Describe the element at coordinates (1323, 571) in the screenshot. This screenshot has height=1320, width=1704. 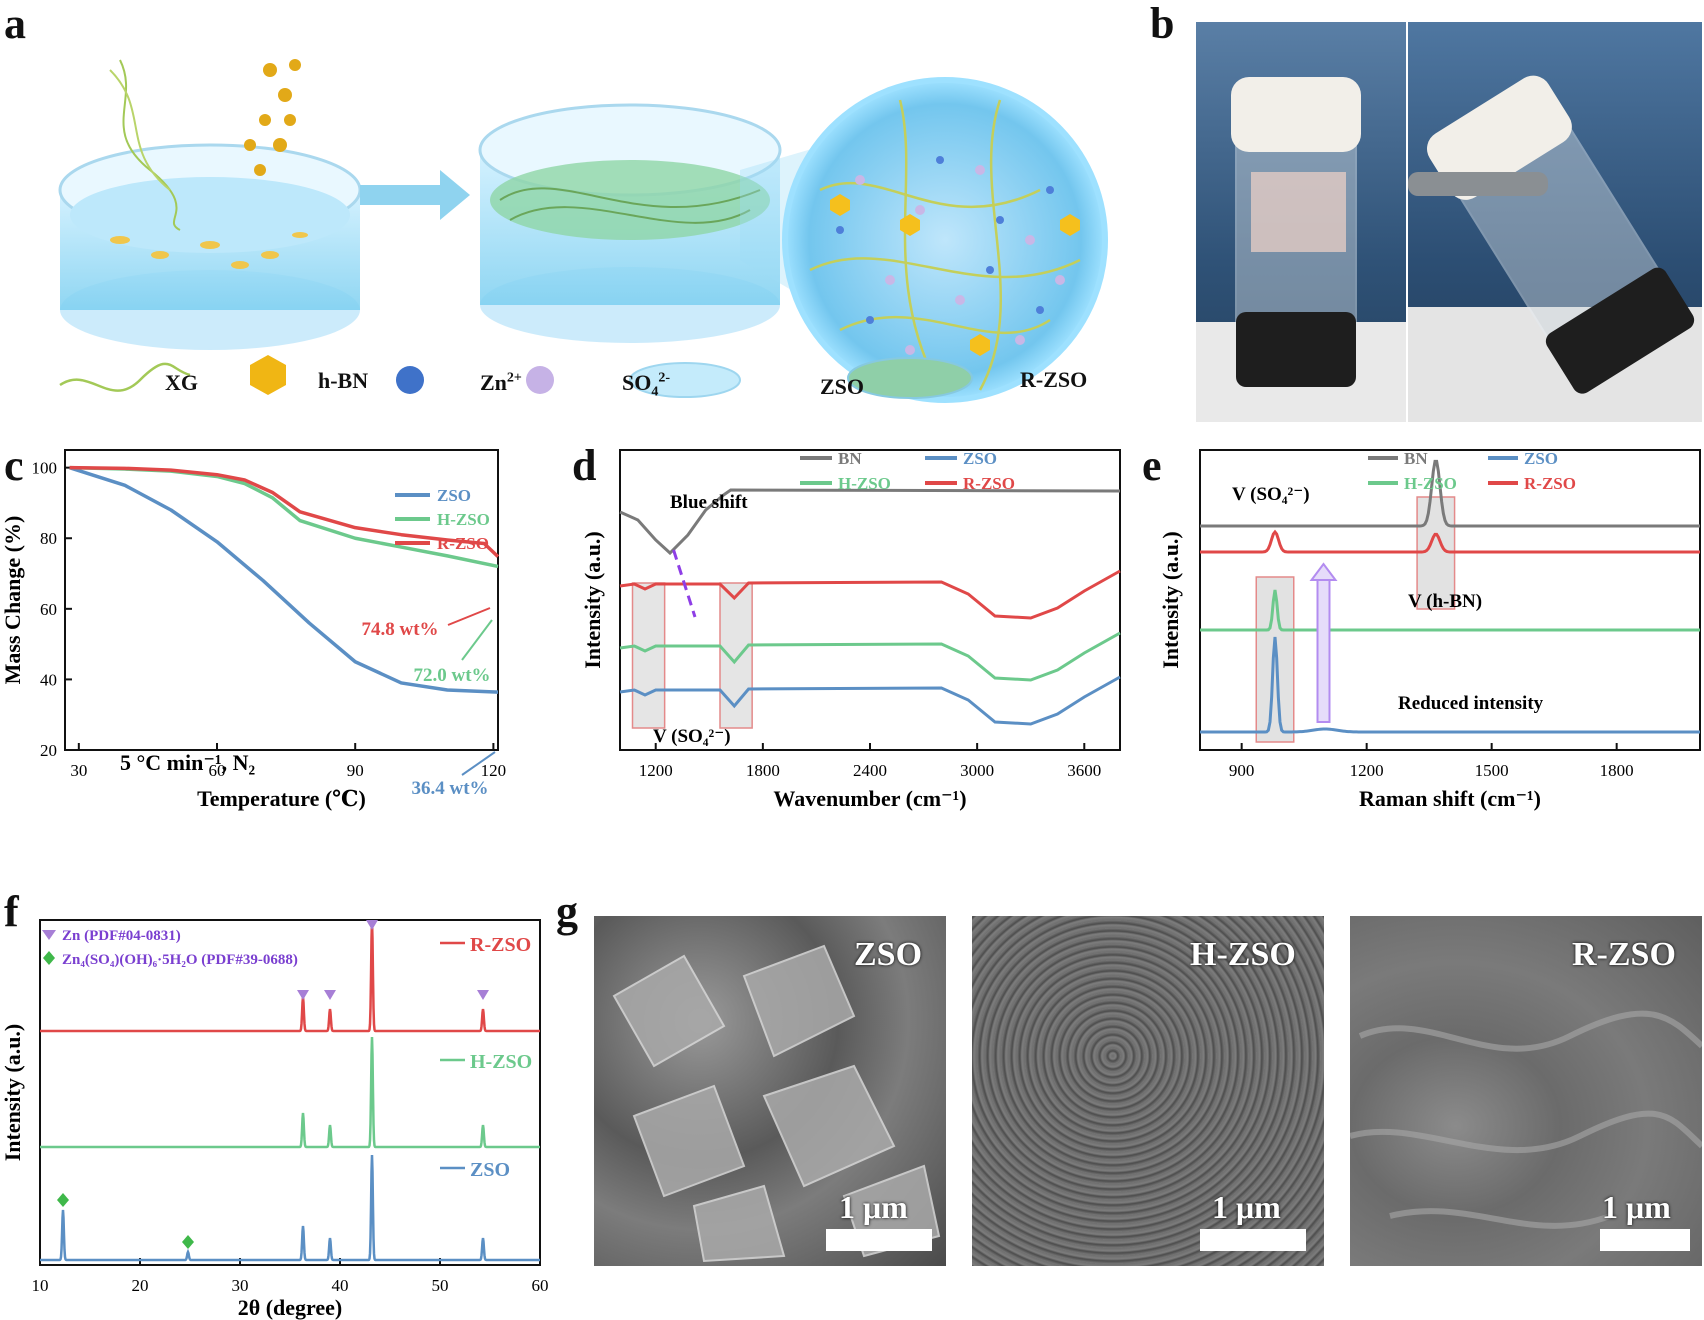
I see `e-arrow-head` at that location.